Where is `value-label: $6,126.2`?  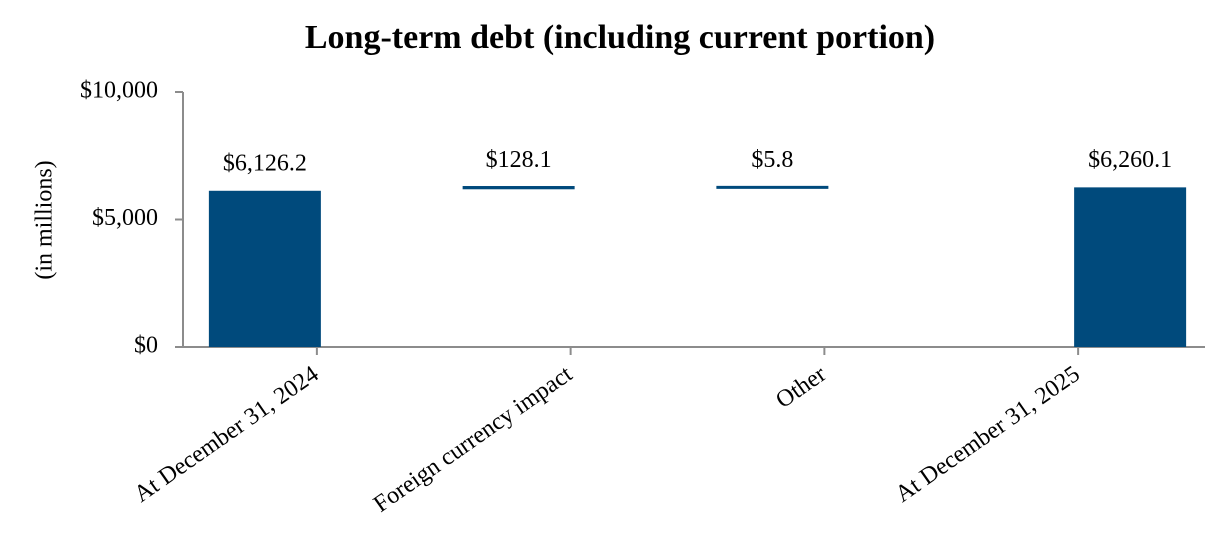
value-label: $6,126.2 is located at coordinates (265, 163).